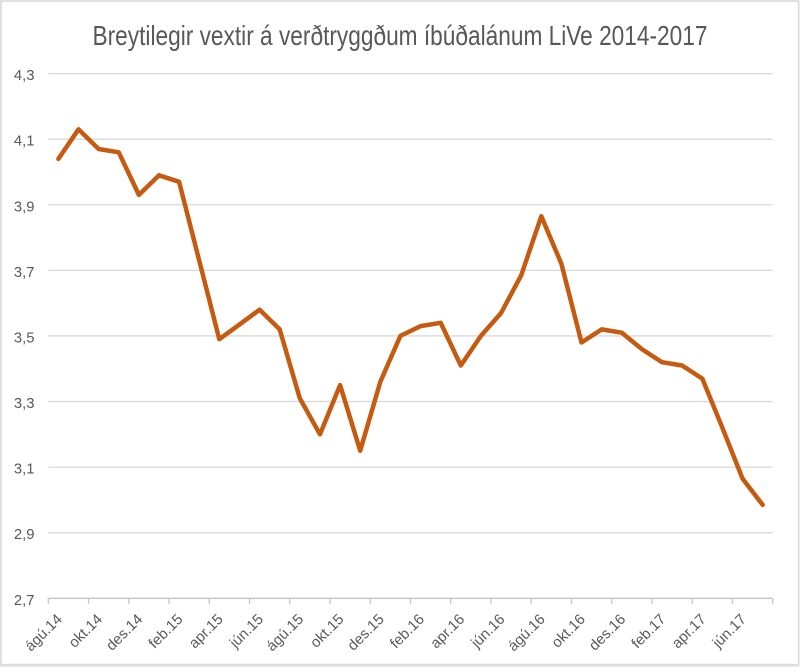 This screenshot has height=672, width=800. What do you see at coordinates (24, 76) in the screenshot?
I see `svg-text: 4,3` at bounding box center [24, 76].